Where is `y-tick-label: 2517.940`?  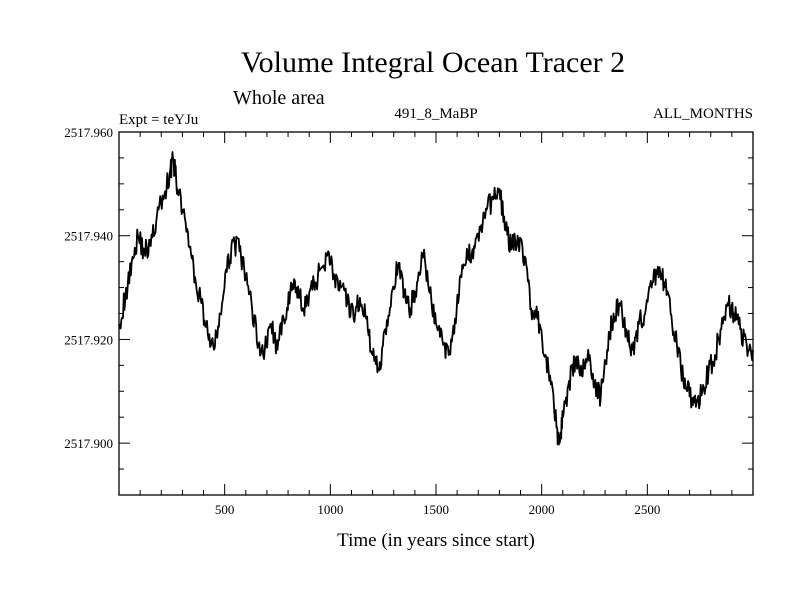
y-tick-label: 2517.940 is located at coordinates (88, 236).